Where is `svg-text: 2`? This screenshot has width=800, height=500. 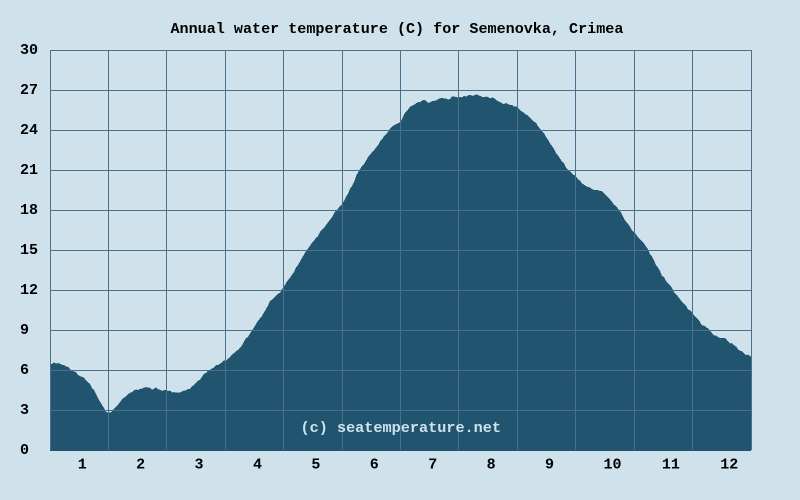
svg-text: 2 is located at coordinates (140, 465).